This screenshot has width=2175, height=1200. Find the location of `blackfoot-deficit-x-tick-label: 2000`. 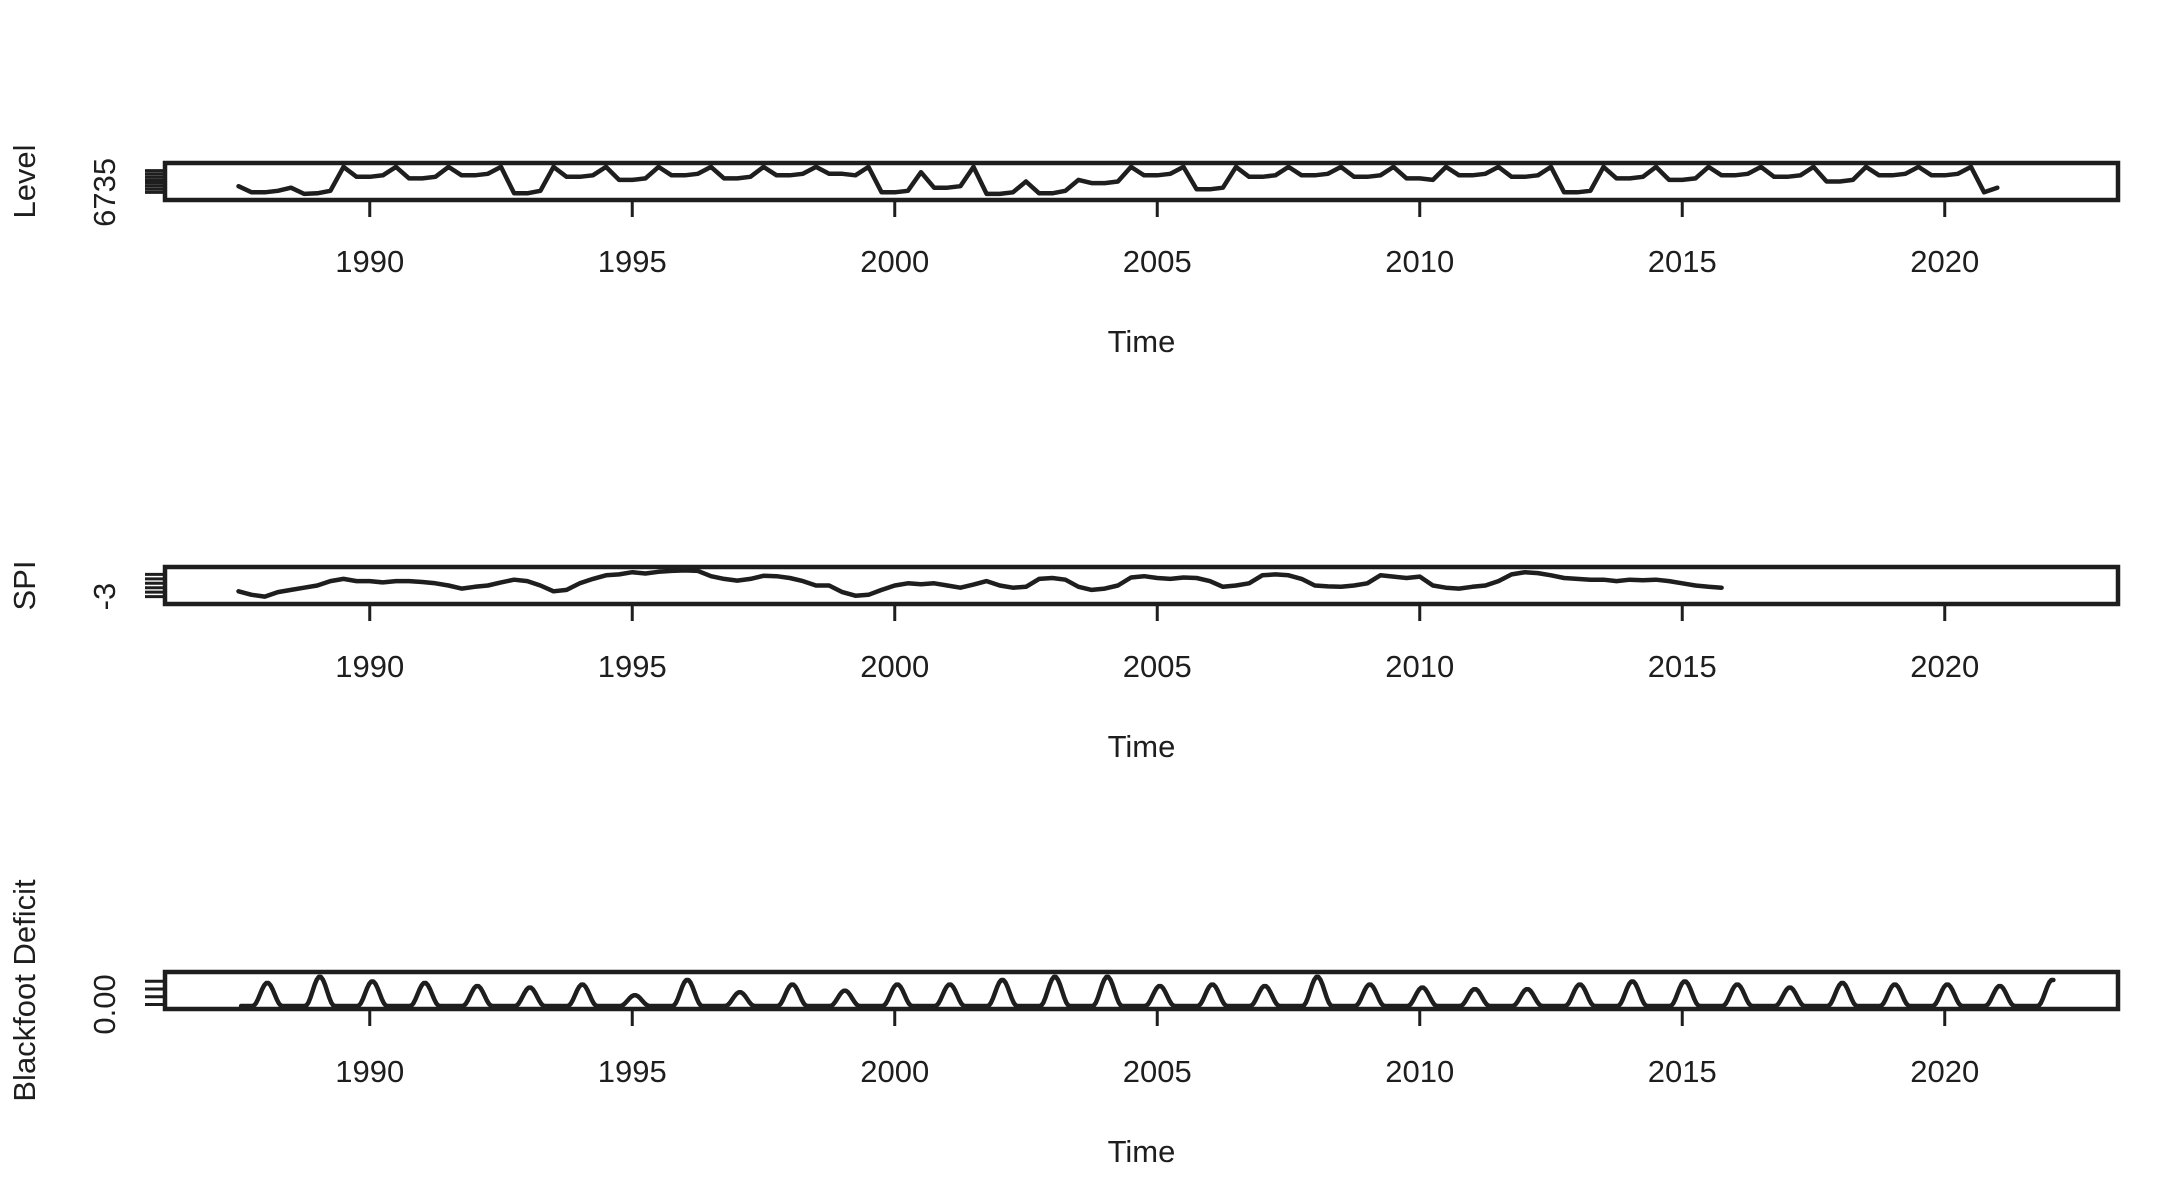

blackfoot-deficit-x-tick-label: 2000 is located at coordinates (894, 1071).